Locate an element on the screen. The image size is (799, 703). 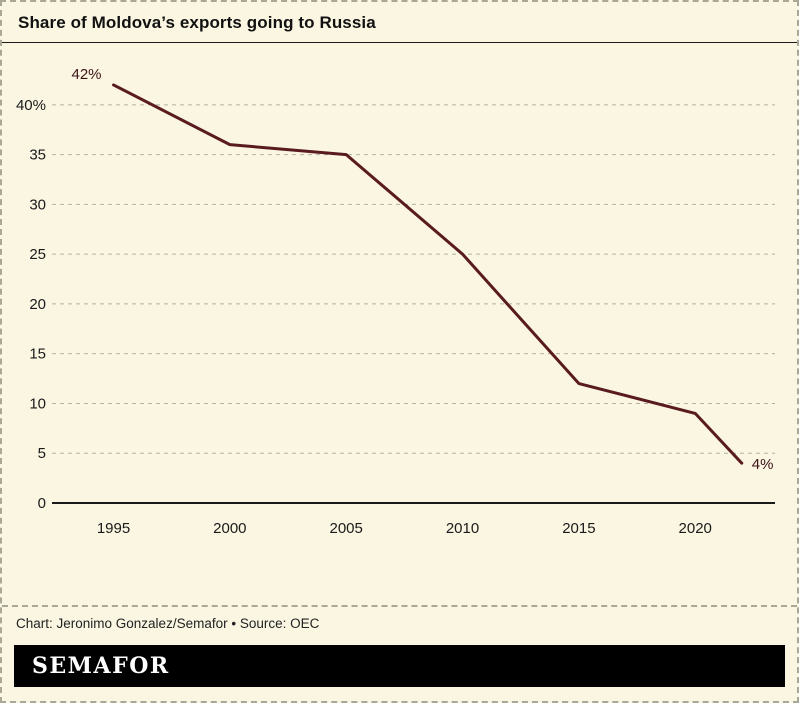
y-tick-label: 20 is located at coordinates (37, 304).